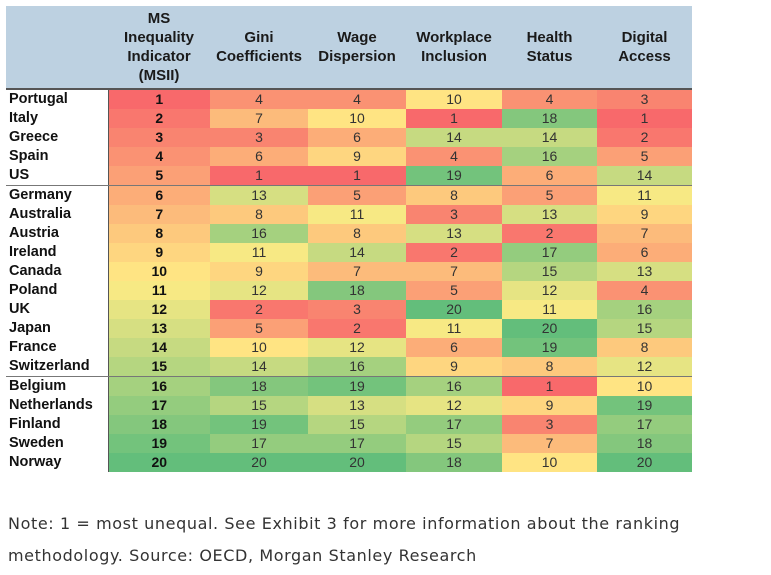 This screenshot has width=771, height=575. I want to click on table-row: US 5 1 1 19 6 14, so click(349, 176).